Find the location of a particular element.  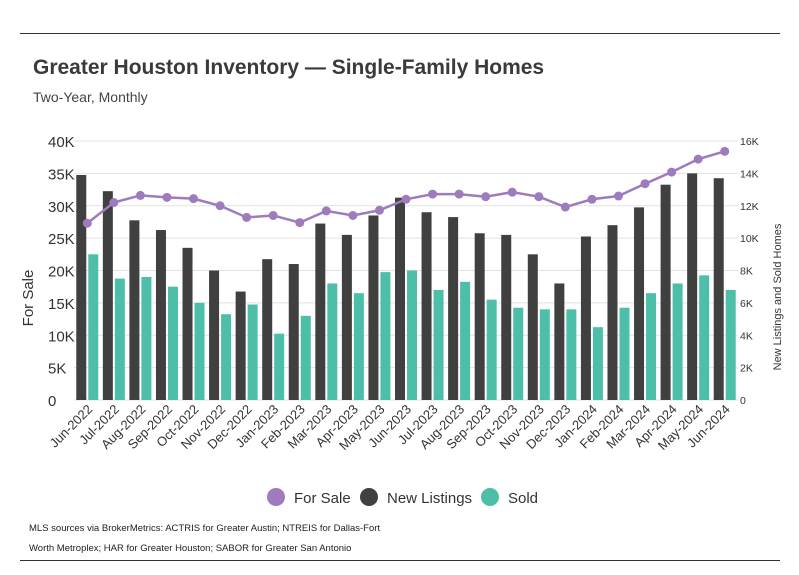

y-tick-label-right: 8K is located at coordinates (746, 272).